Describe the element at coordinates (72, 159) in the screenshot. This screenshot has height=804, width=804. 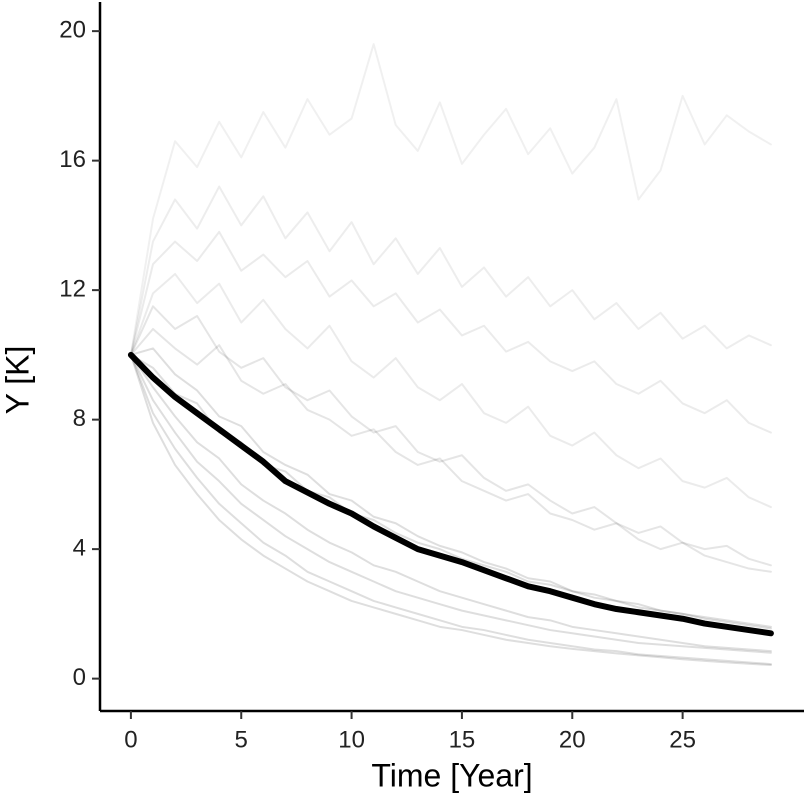
I see `y-tick-label: 16` at that location.